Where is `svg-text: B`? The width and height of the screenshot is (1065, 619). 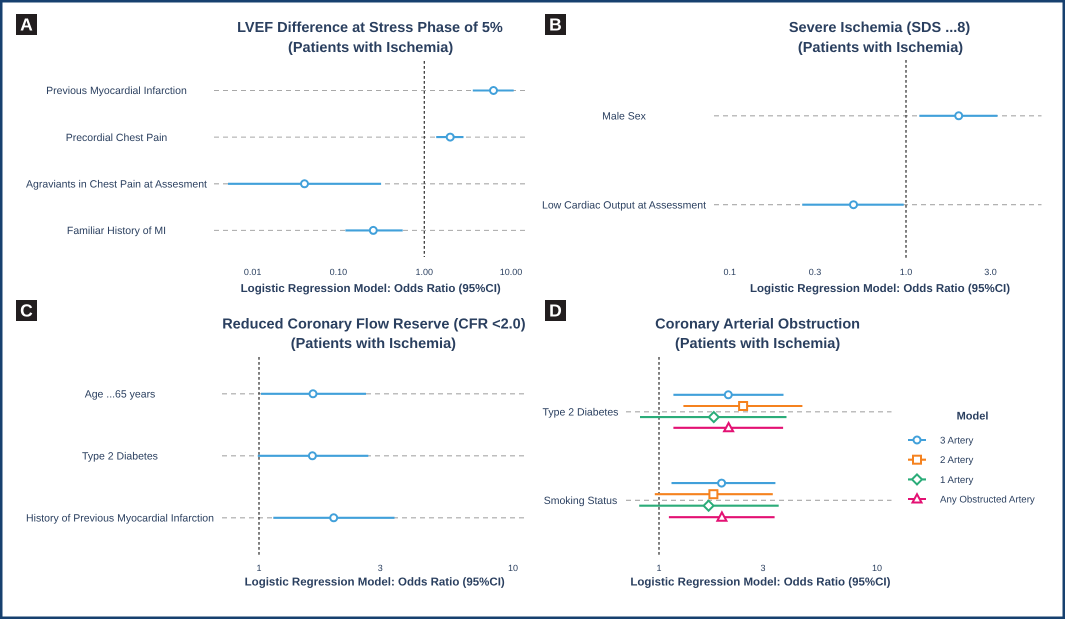
svg-text: B is located at coordinates (555, 24).